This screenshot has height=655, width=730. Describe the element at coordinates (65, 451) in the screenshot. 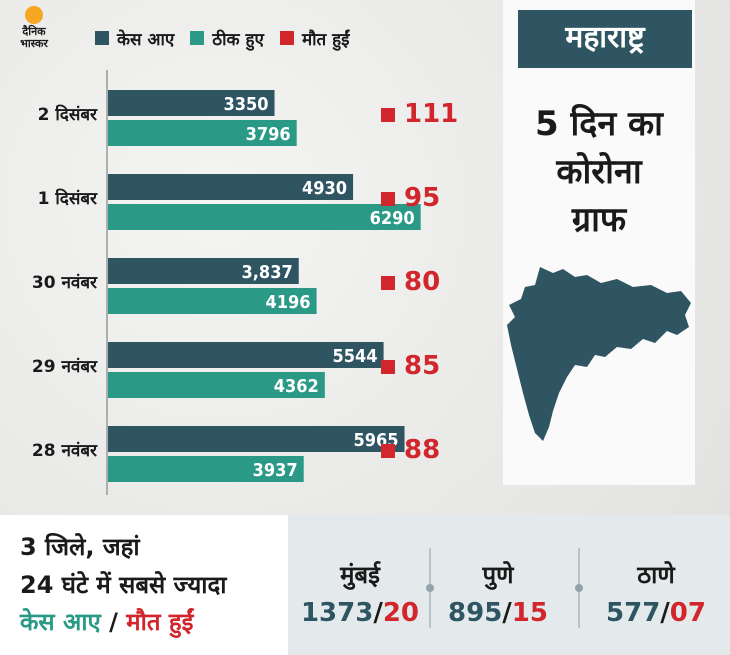

I see `category-label-nov-28: 28 नवंबर` at that location.